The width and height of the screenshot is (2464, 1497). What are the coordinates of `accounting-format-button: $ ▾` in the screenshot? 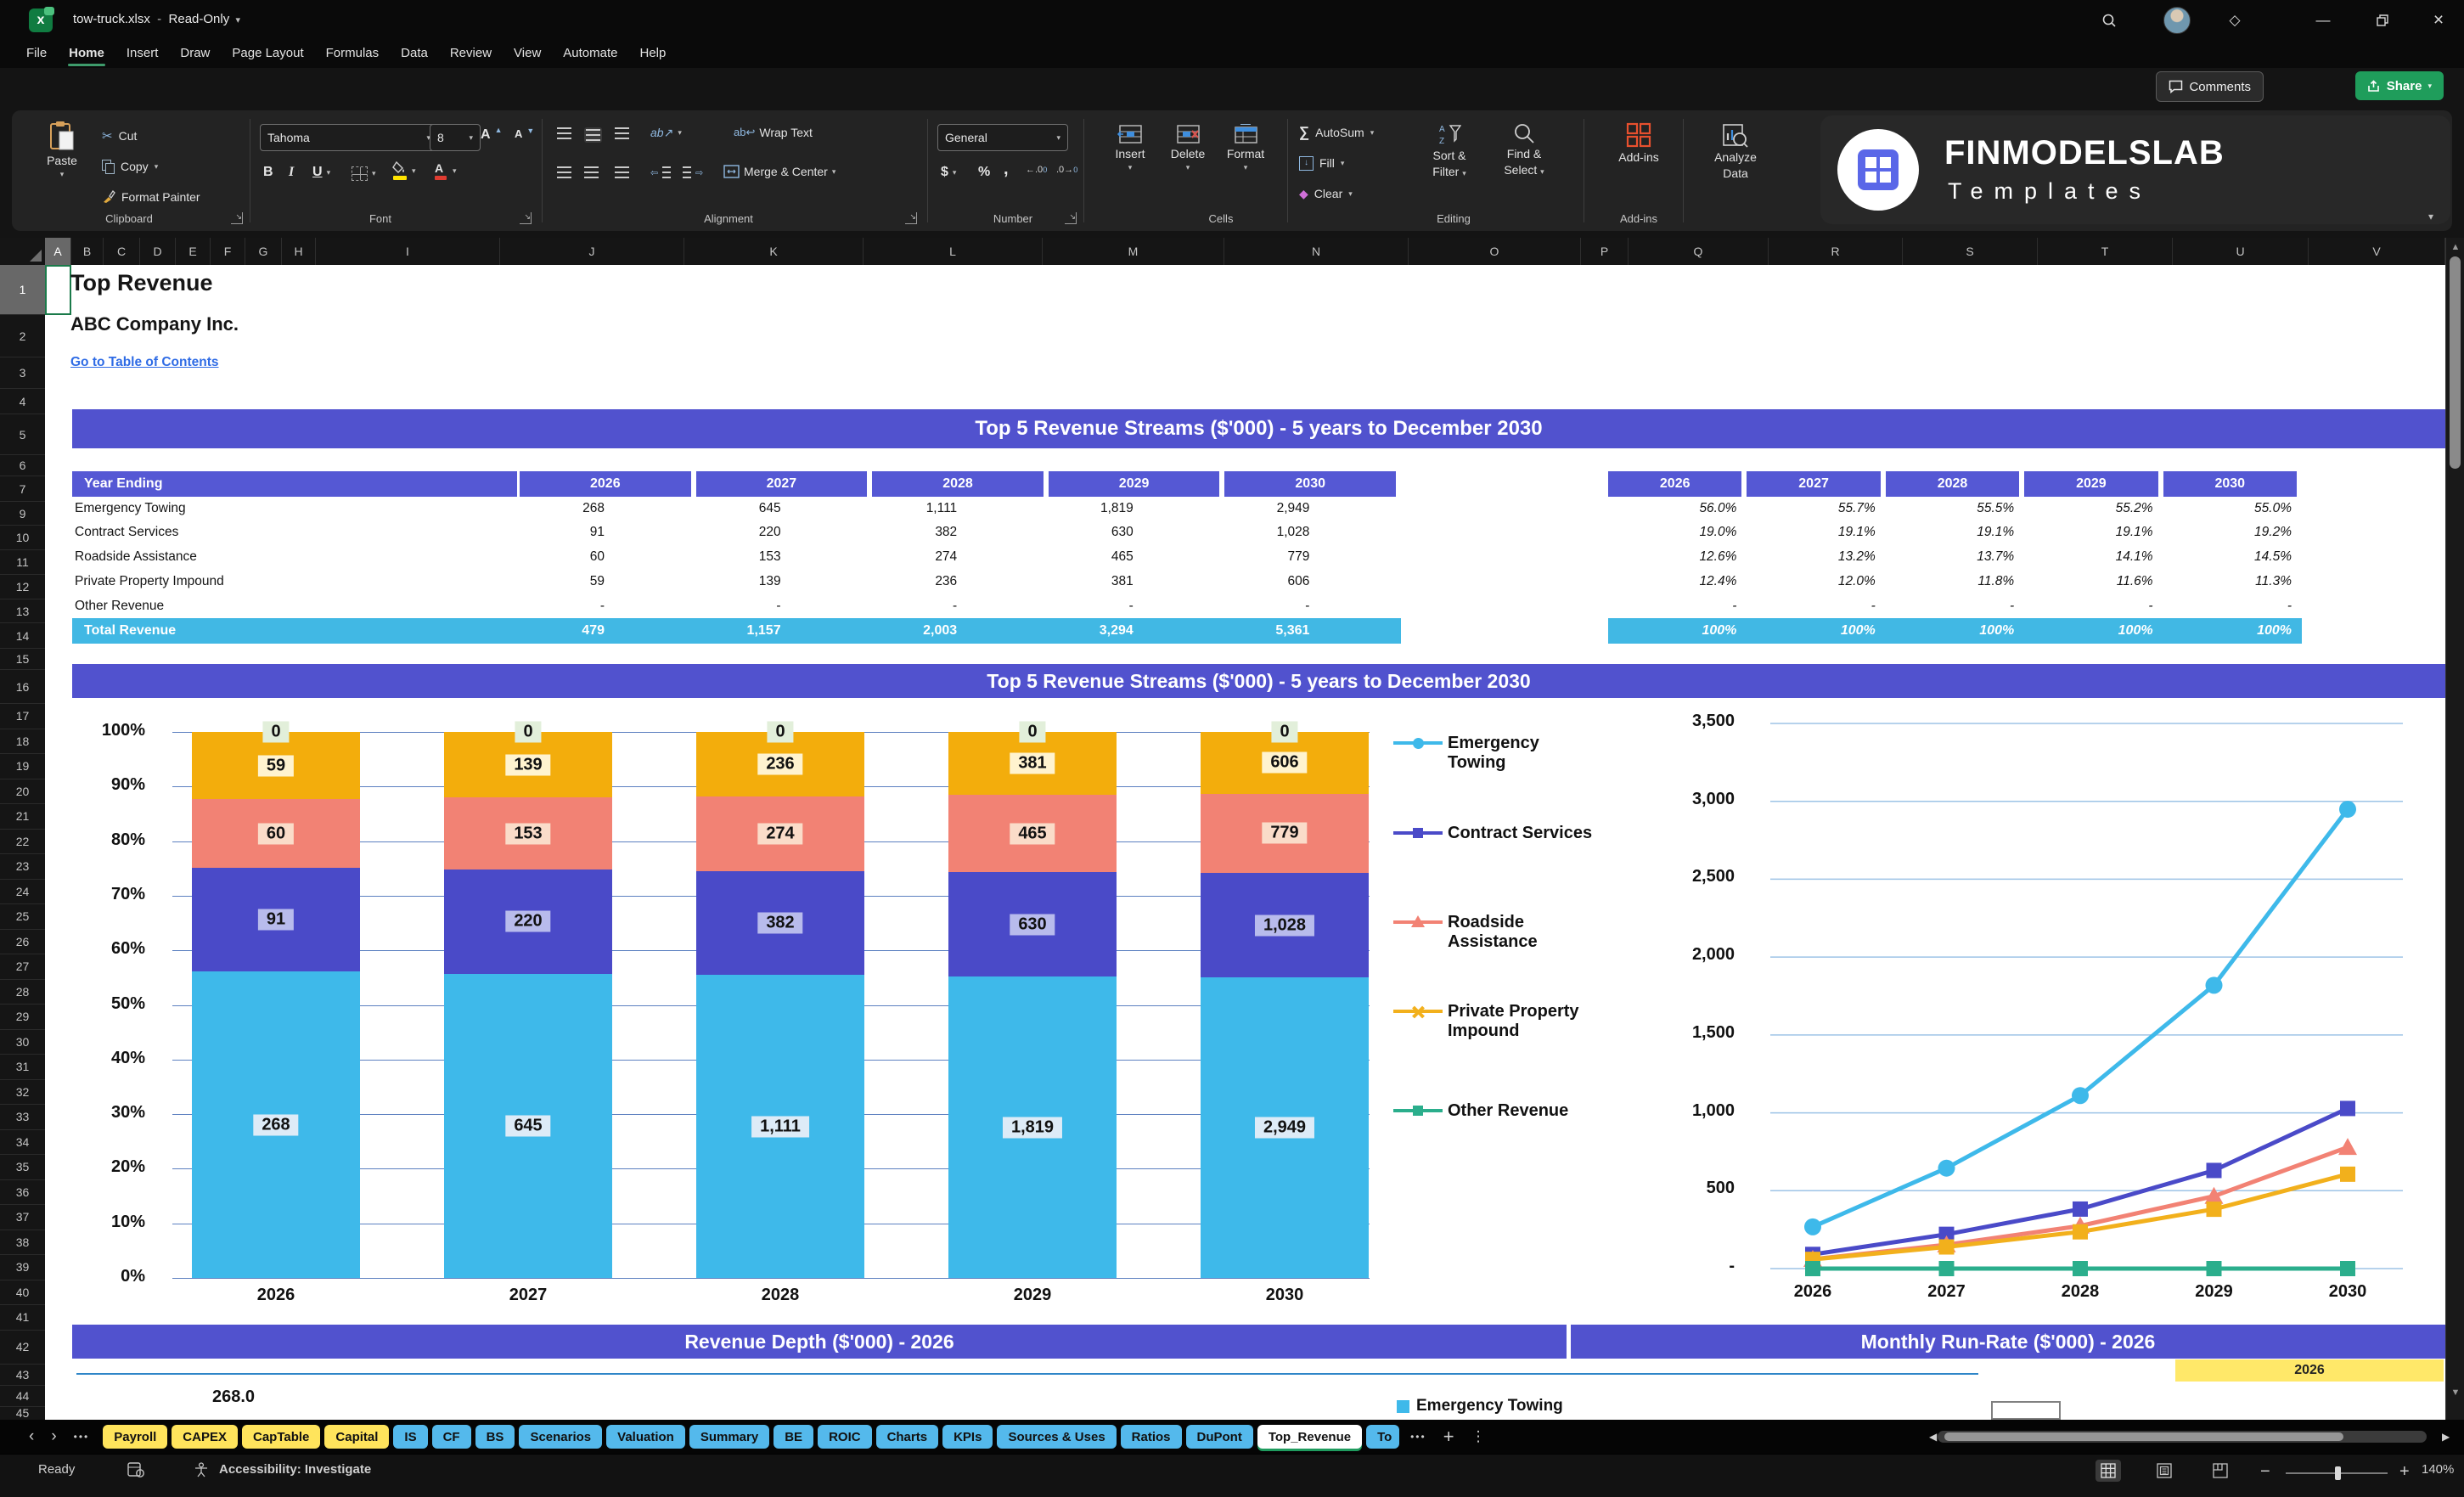 It's located at (949, 172).